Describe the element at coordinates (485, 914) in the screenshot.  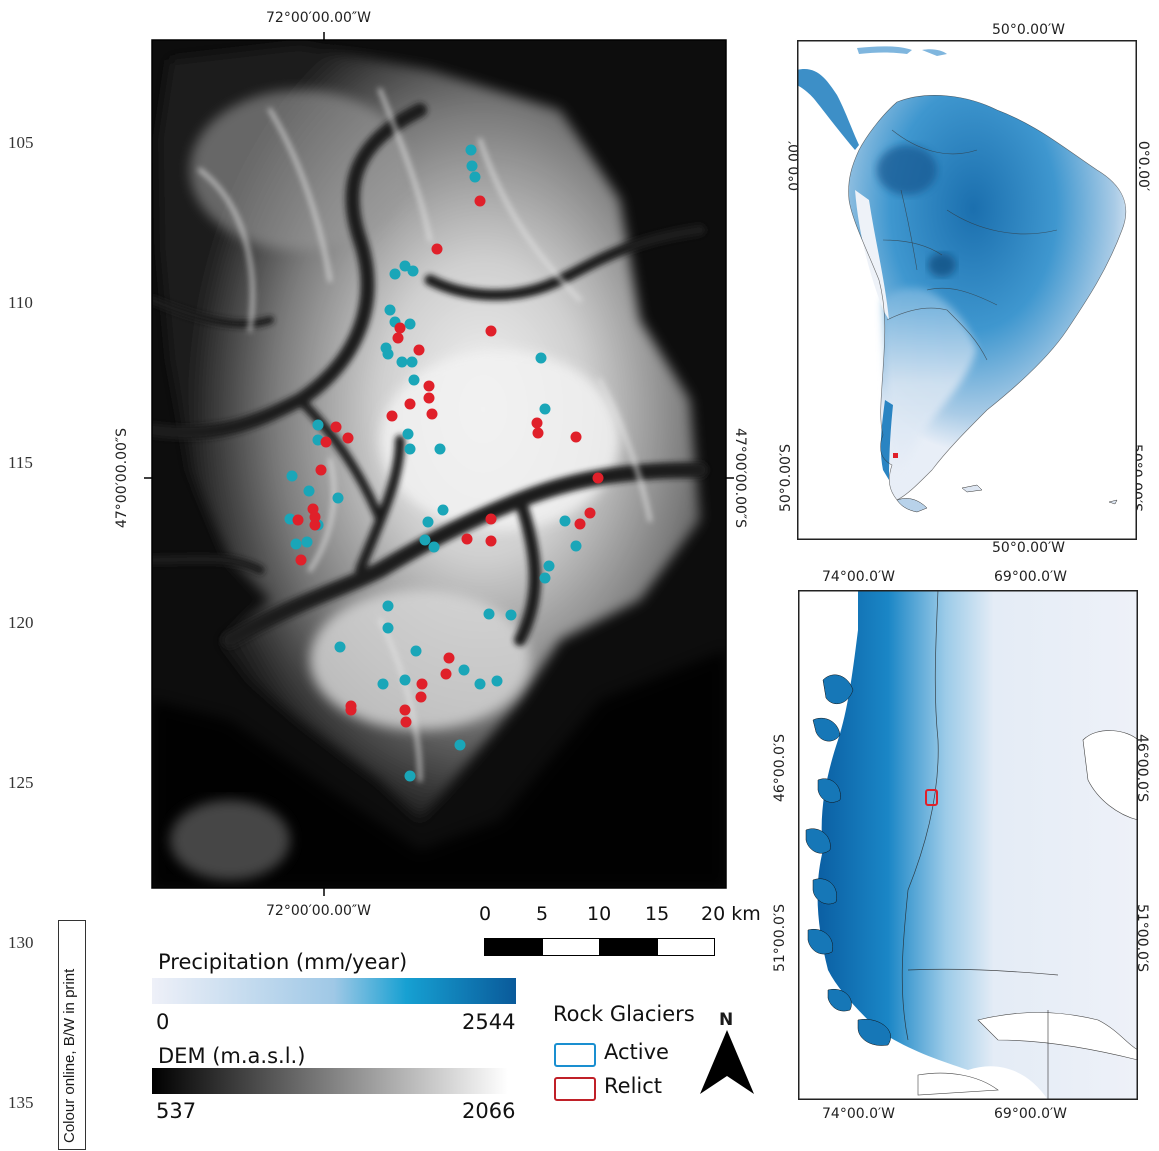
I see `scale-label-0: 0` at that location.